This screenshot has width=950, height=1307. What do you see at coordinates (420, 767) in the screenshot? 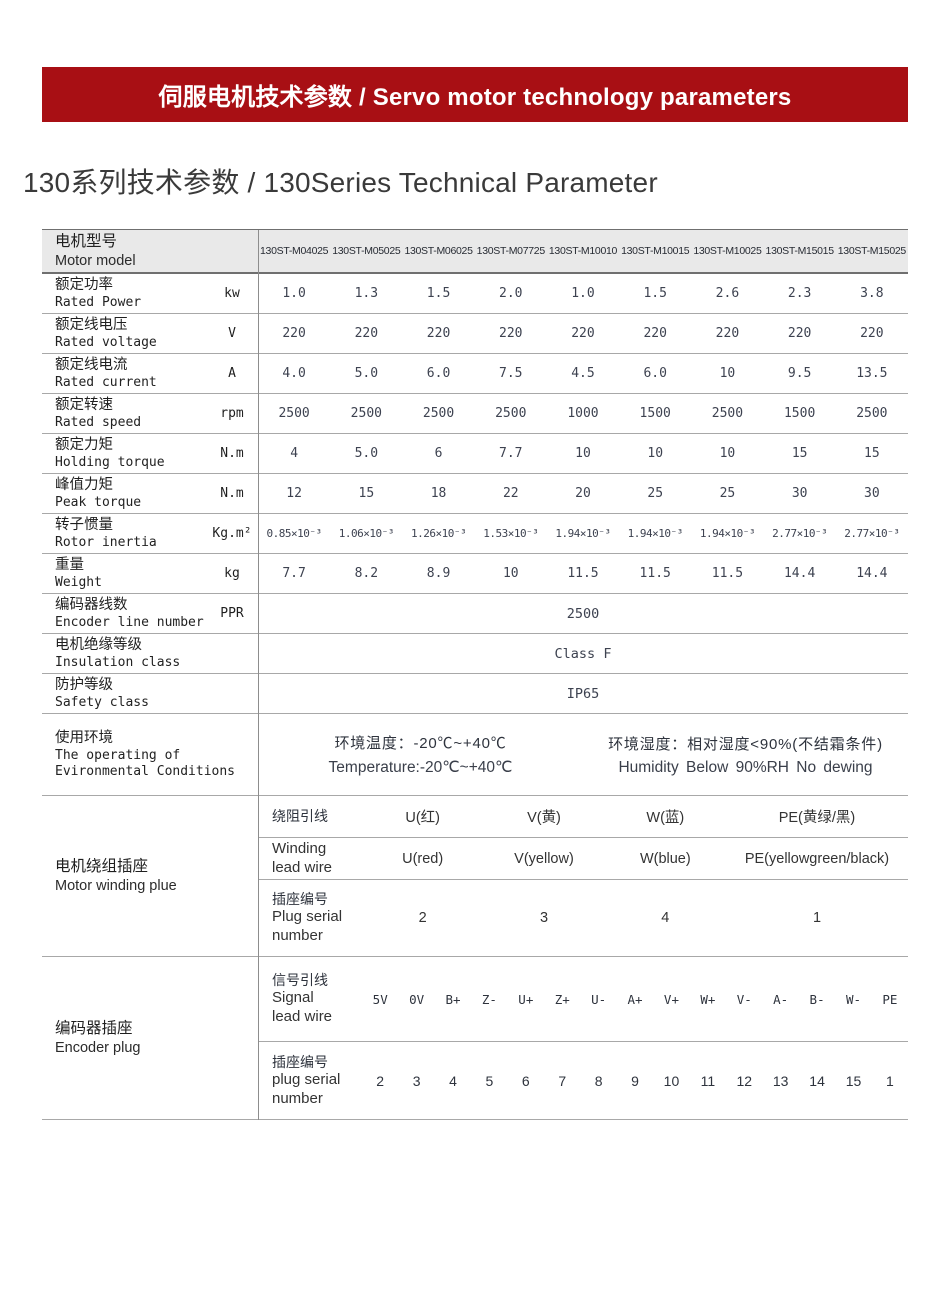
I see `temperature-en: Temperature:-20℃~+40℃` at bounding box center [420, 767].